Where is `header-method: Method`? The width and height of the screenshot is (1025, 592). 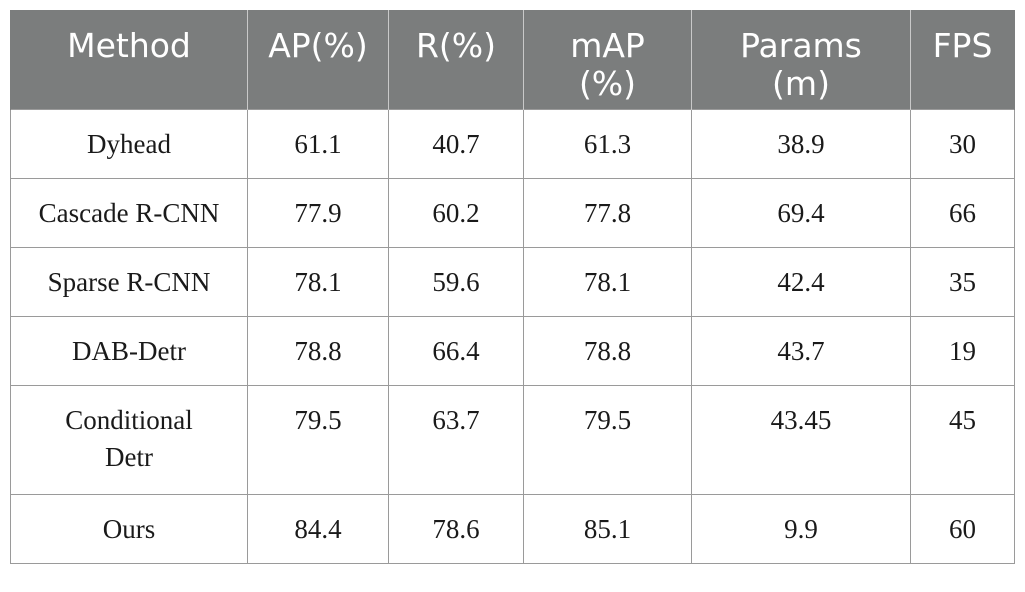 header-method: Method is located at coordinates (129, 59).